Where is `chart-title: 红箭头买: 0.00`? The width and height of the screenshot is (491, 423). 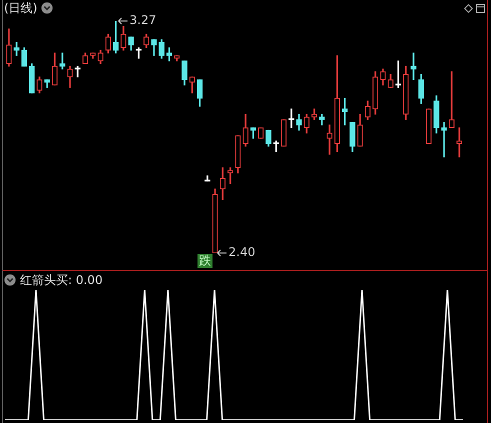
chart-title: 红箭头买: 0.00 is located at coordinates (61, 280).